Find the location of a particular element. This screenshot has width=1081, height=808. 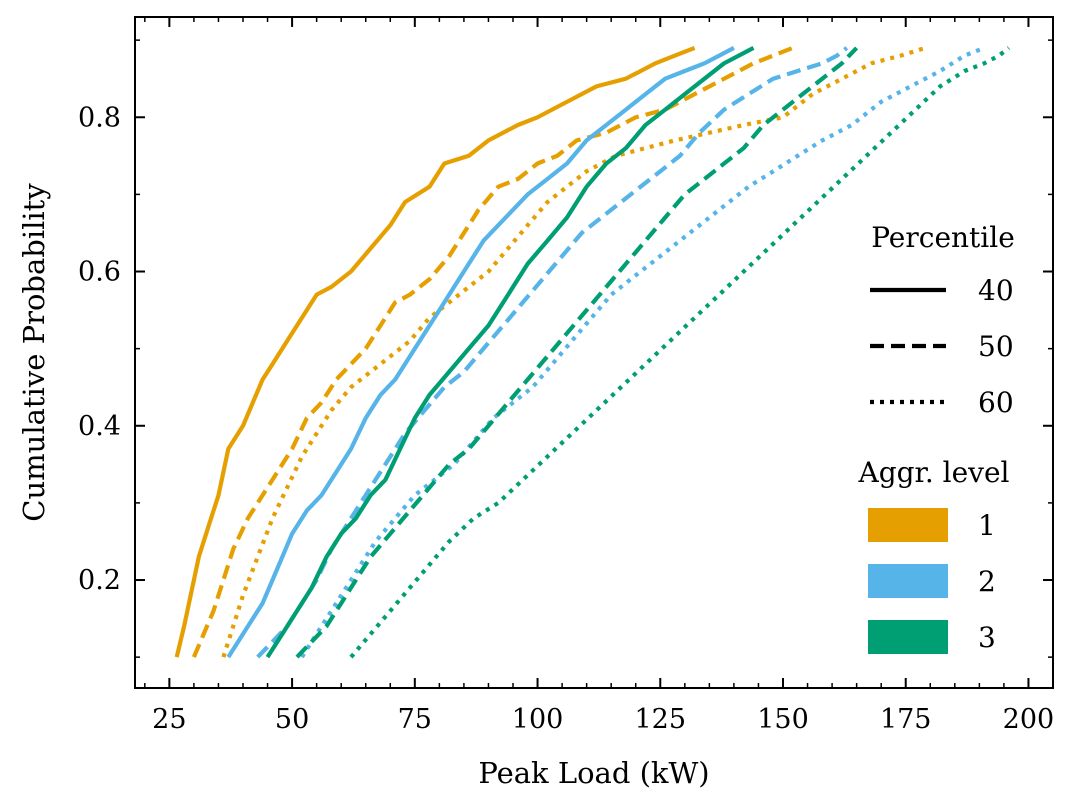

x-tick-label: 25 is located at coordinates (169, 719).